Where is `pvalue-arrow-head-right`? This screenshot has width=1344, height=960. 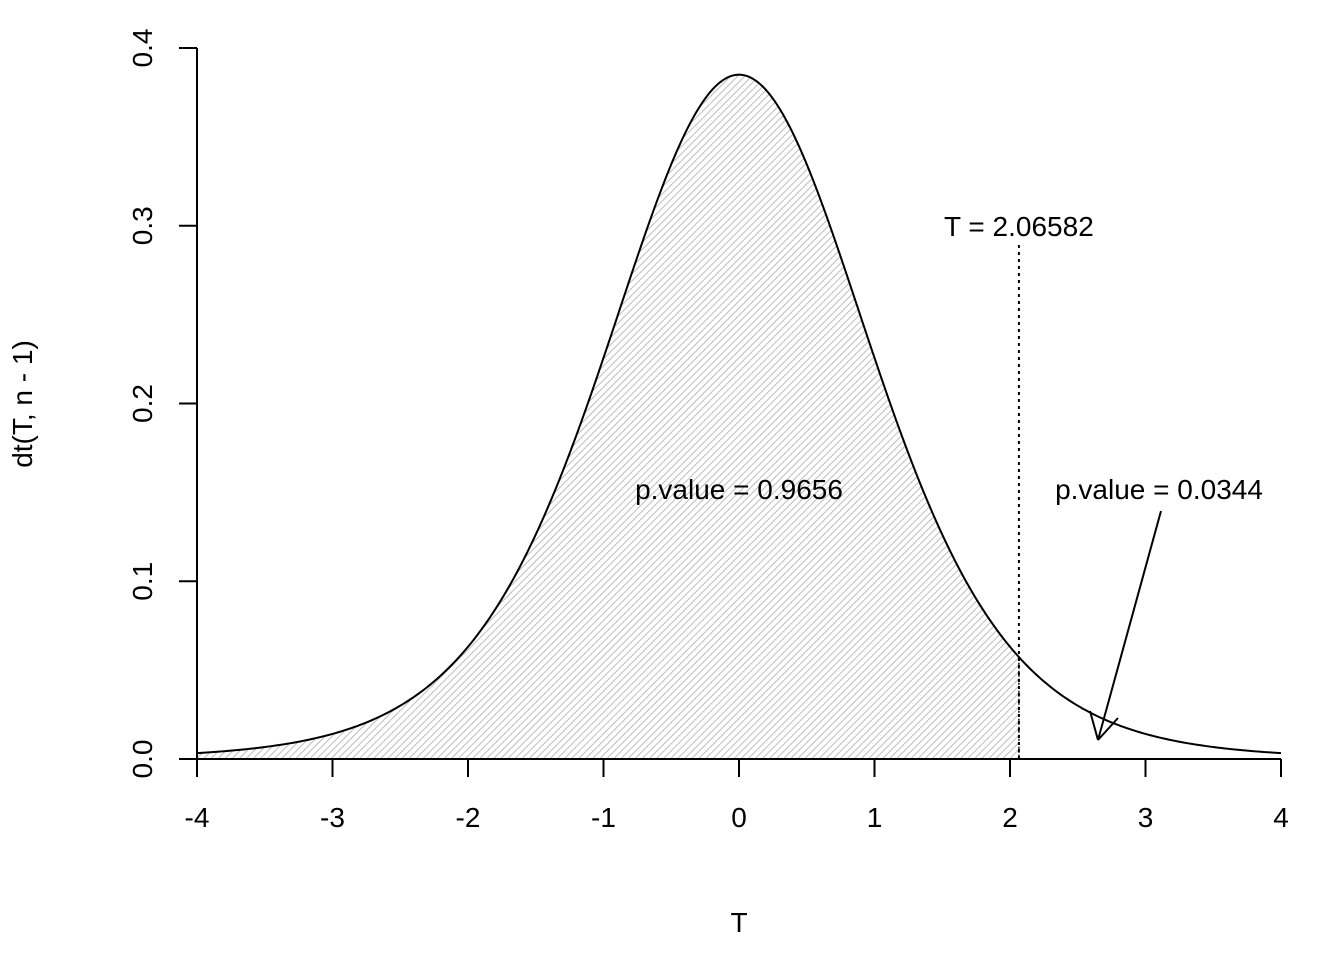
pvalue-arrow-head-right is located at coordinates (1108, 729).